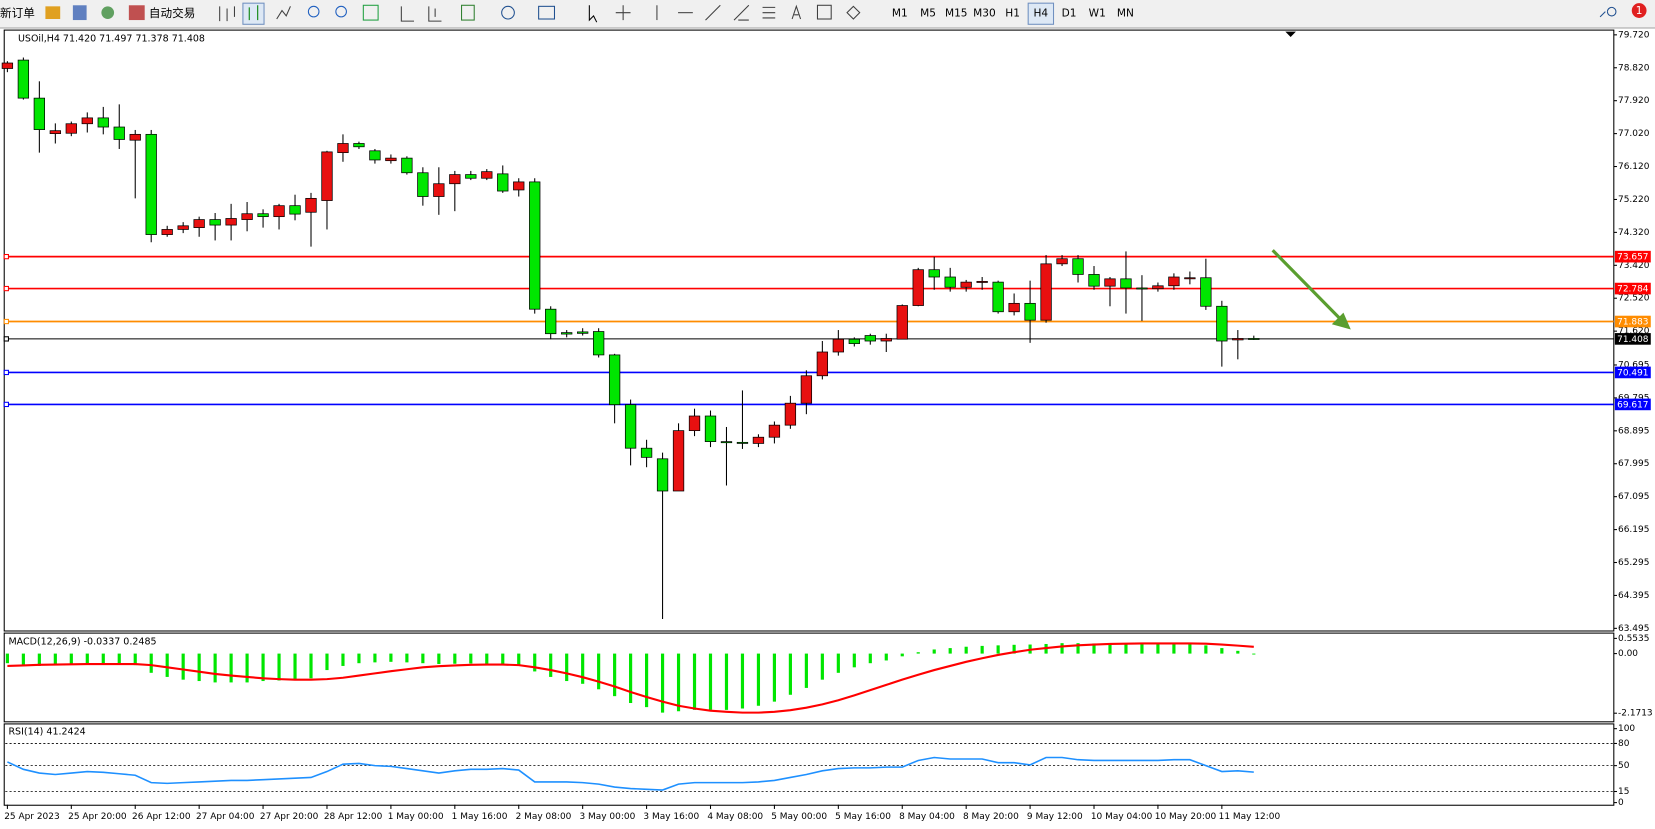 This screenshot has width=1655, height=829. What do you see at coordinates (1608, 12) in the screenshot?
I see `search-icon` at bounding box center [1608, 12].